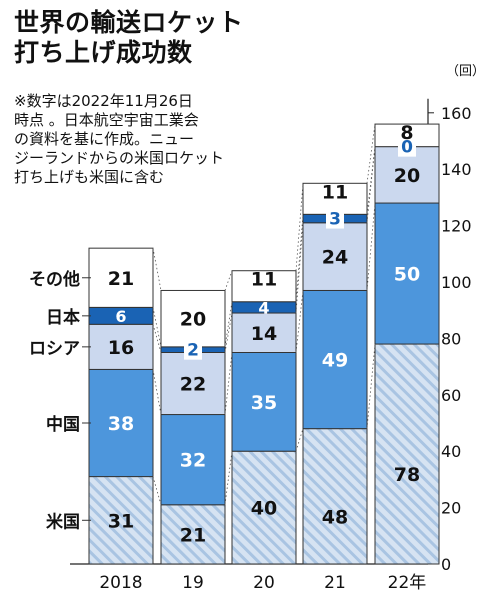 The width and height of the screenshot is (498, 615). I want to click on legend-label-other: その他, so click(54, 279).